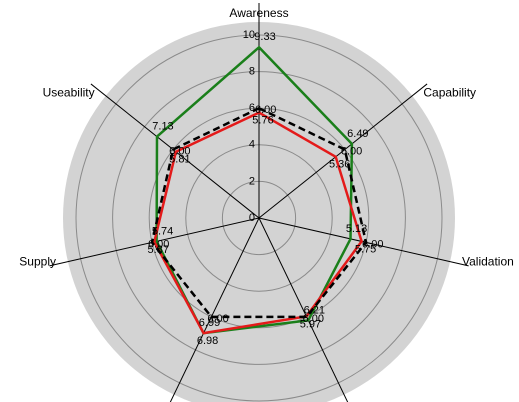 The image size is (519, 402). Describe the element at coordinates (207, 341) in the screenshot. I see `value-label: 6.98` at that location.